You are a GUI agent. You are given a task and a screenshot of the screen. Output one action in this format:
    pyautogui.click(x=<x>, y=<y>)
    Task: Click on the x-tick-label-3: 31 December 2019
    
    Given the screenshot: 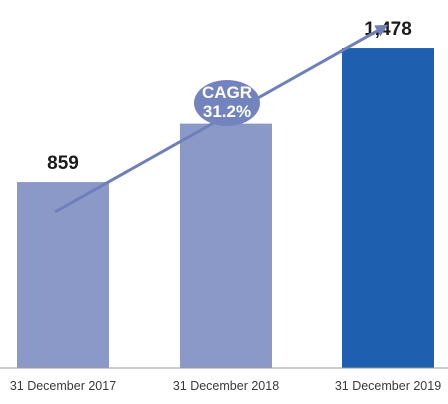 What is the action you would take?
    pyautogui.click(x=388, y=386)
    